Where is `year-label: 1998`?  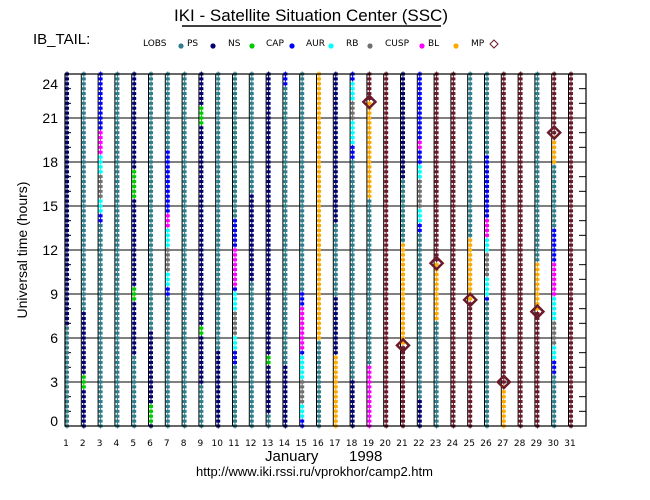 year-label: 1998 is located at coordinates (365, 456).